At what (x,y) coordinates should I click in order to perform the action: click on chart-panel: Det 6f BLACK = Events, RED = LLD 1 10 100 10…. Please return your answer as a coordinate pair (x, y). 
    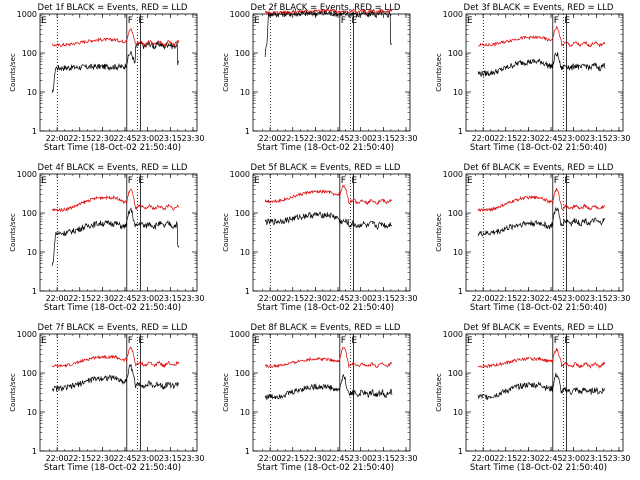
    Looking at the image, I should click on (533, 238).